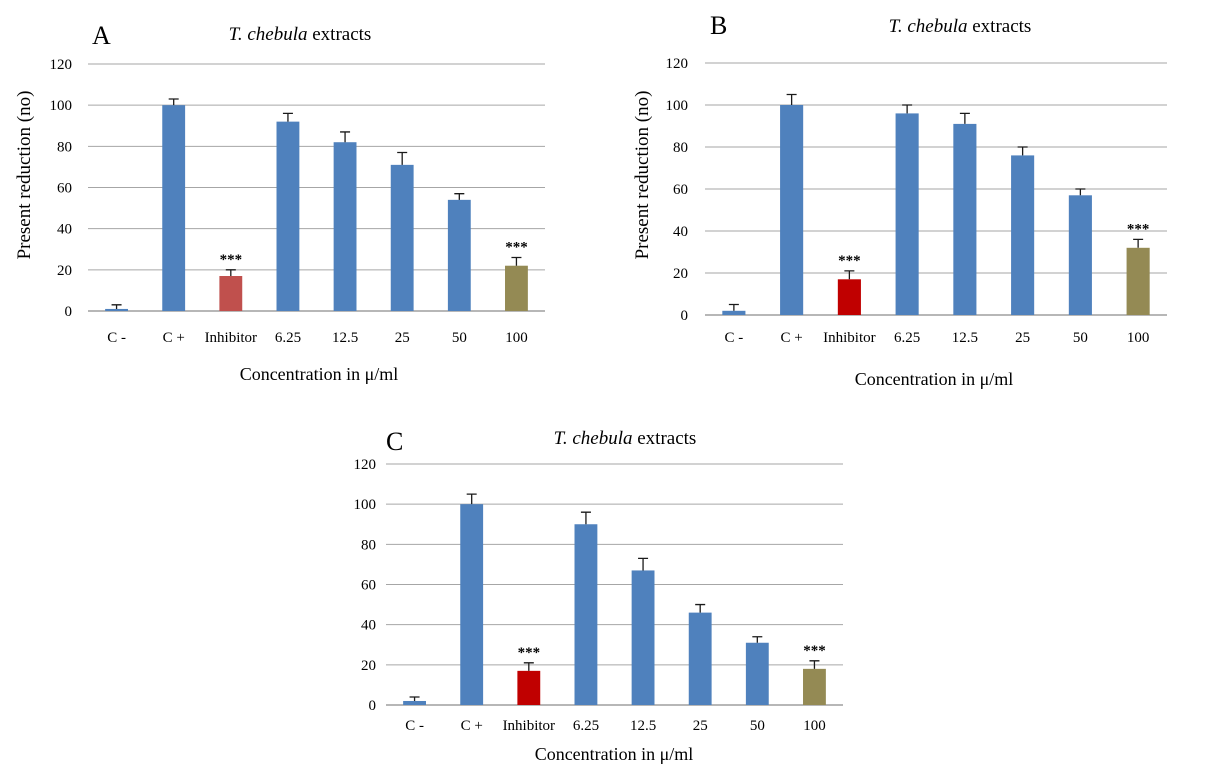  I want to click on bars-b, so click(936, 210).